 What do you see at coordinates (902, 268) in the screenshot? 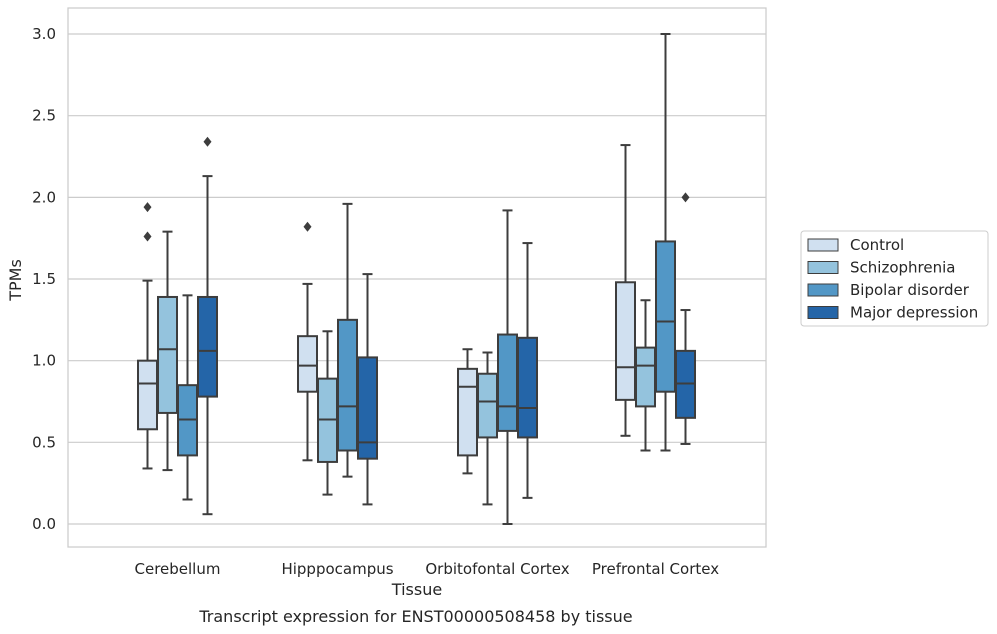
I see `legend-label: Schizophrenia` at bounding box center [902, 268].